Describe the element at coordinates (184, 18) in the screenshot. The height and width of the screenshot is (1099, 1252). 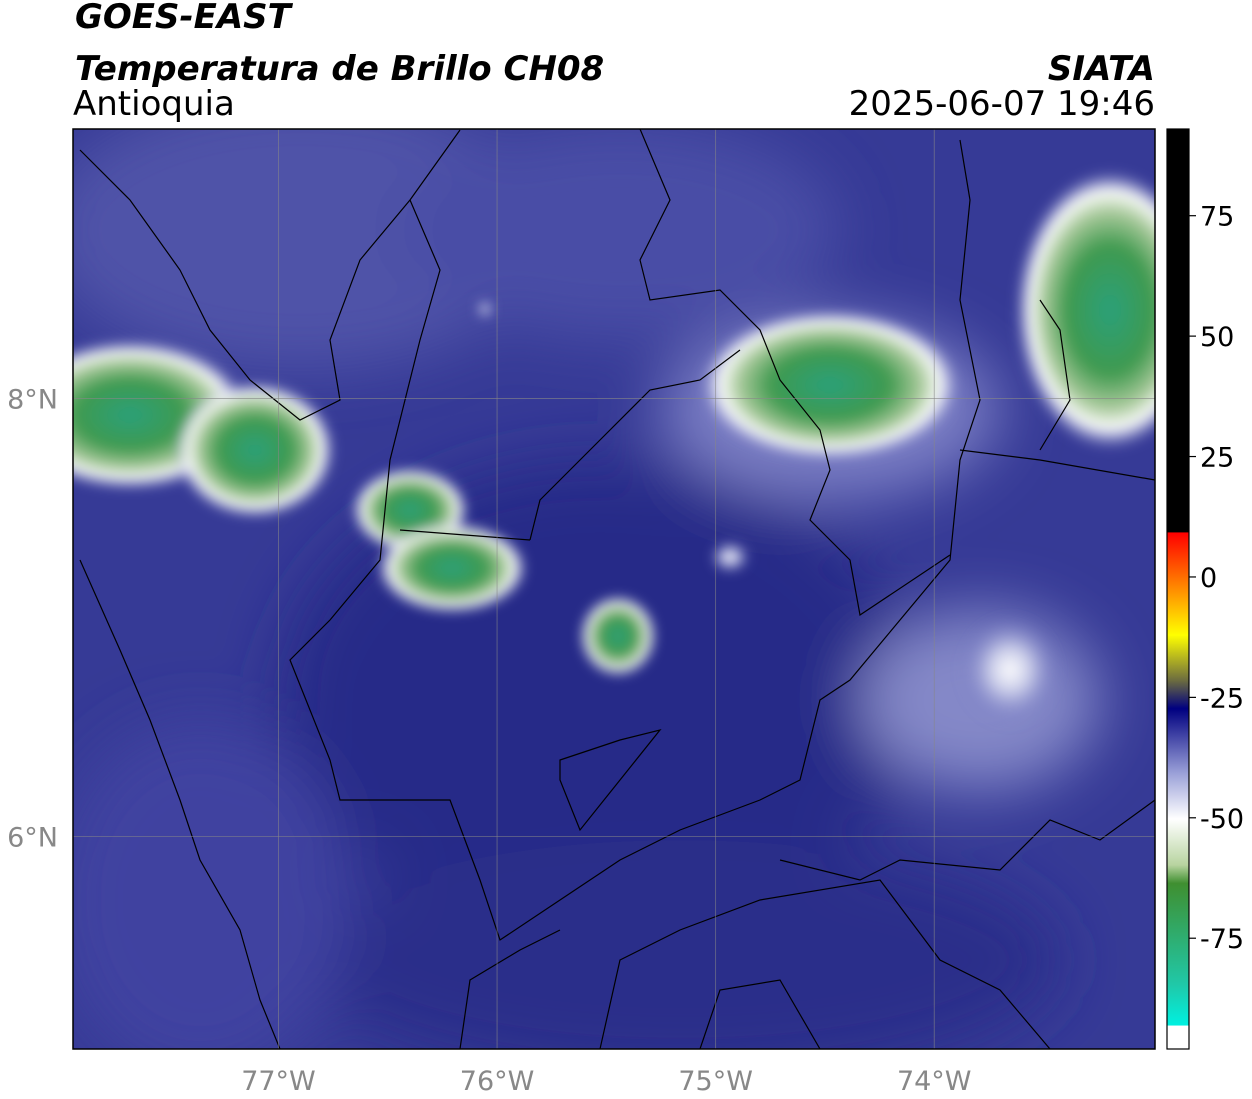
I see `title: GOES-EAST` at that location.